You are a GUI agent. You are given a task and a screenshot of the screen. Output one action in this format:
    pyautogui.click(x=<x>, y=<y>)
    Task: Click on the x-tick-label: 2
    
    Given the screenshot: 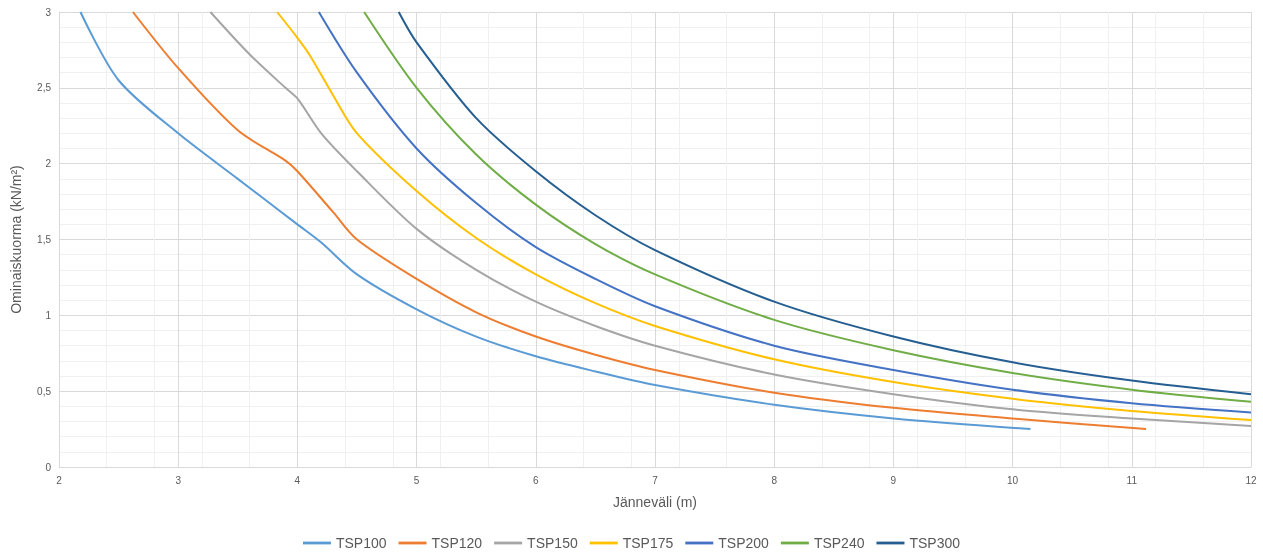 What is the action you would take?
    pyautogui.click(x=59, y=480)
    